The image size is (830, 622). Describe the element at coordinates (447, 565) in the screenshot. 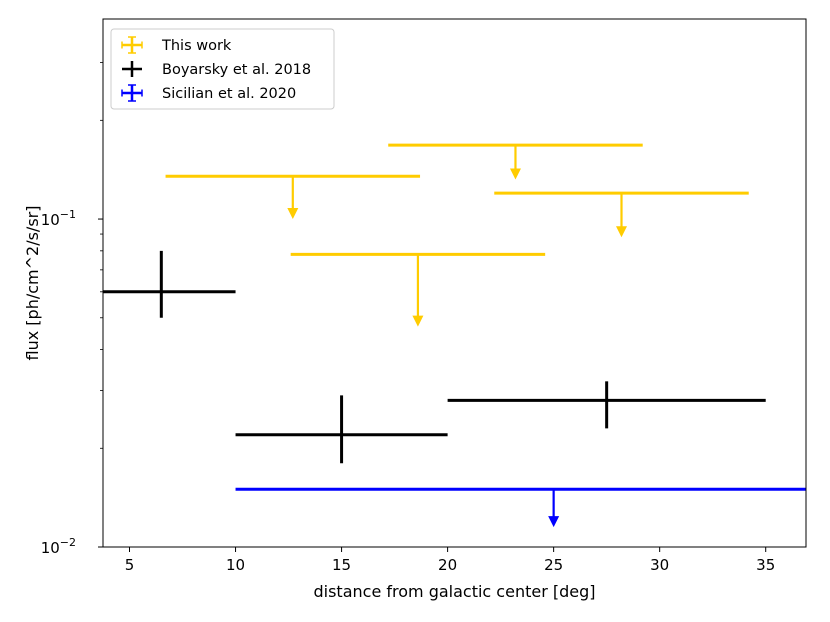

I see `x-tick-label: 20` at that location.